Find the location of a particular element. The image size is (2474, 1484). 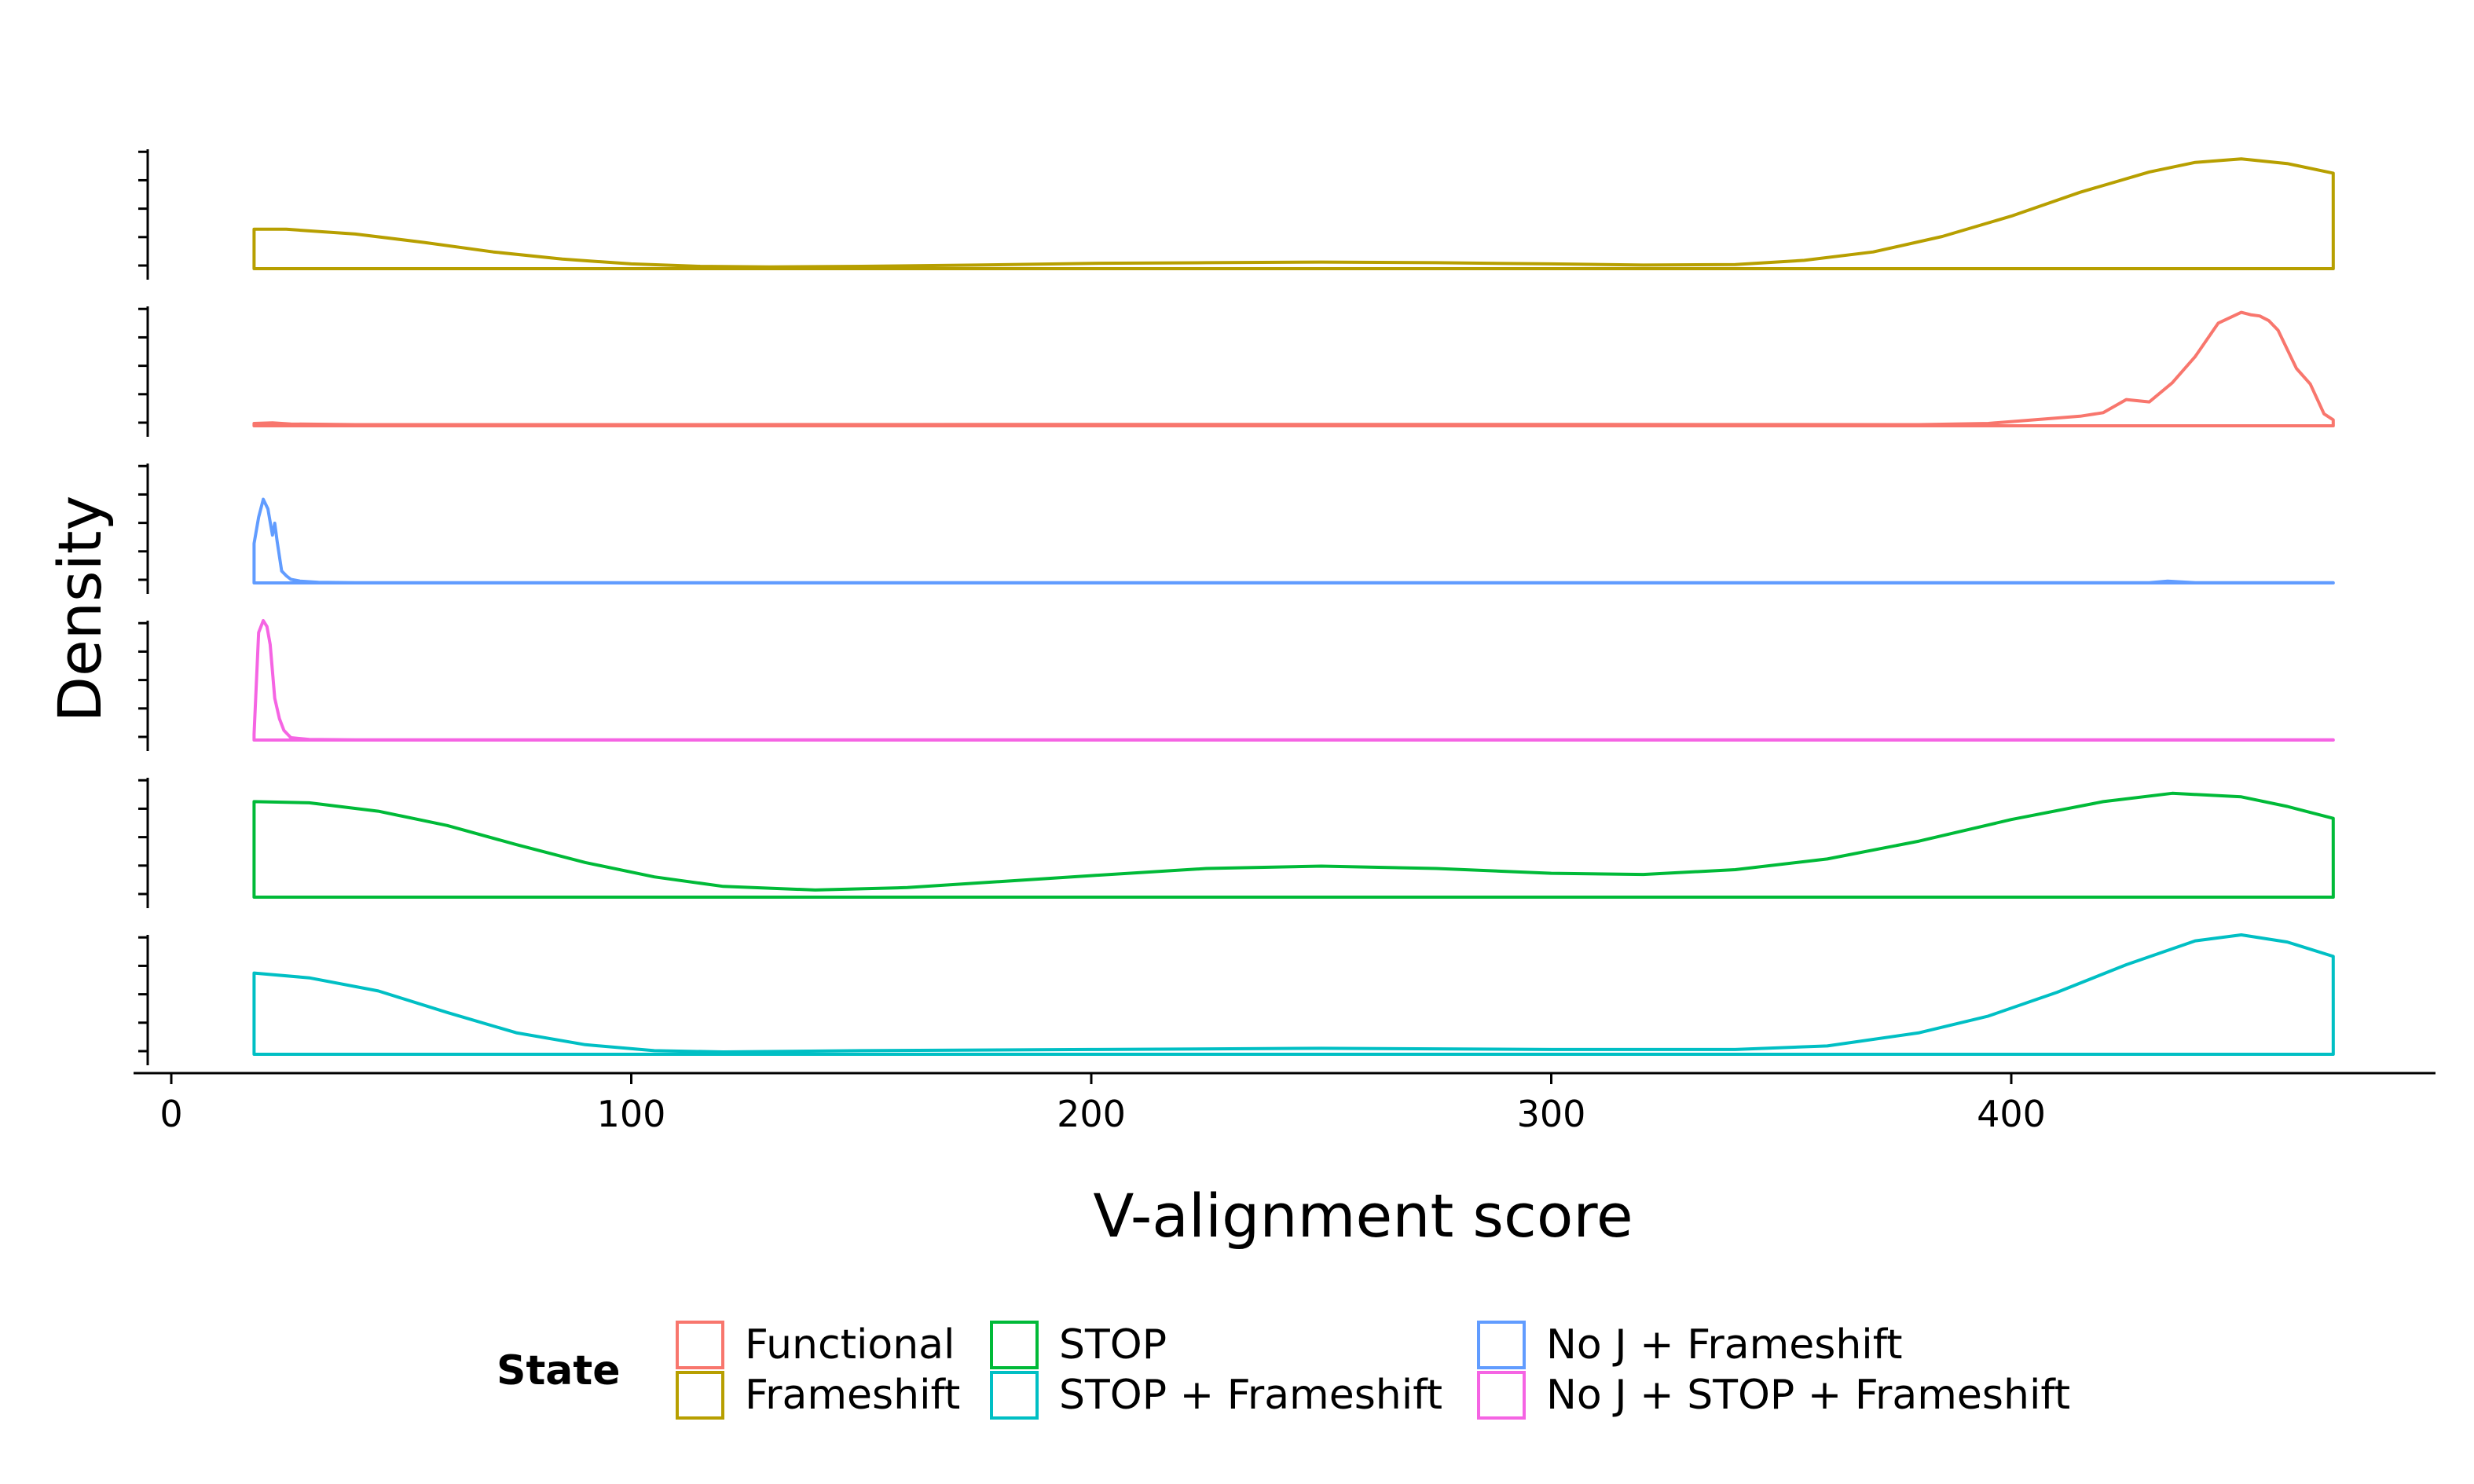

legend-title: State is located at coordinates (559, 1370).